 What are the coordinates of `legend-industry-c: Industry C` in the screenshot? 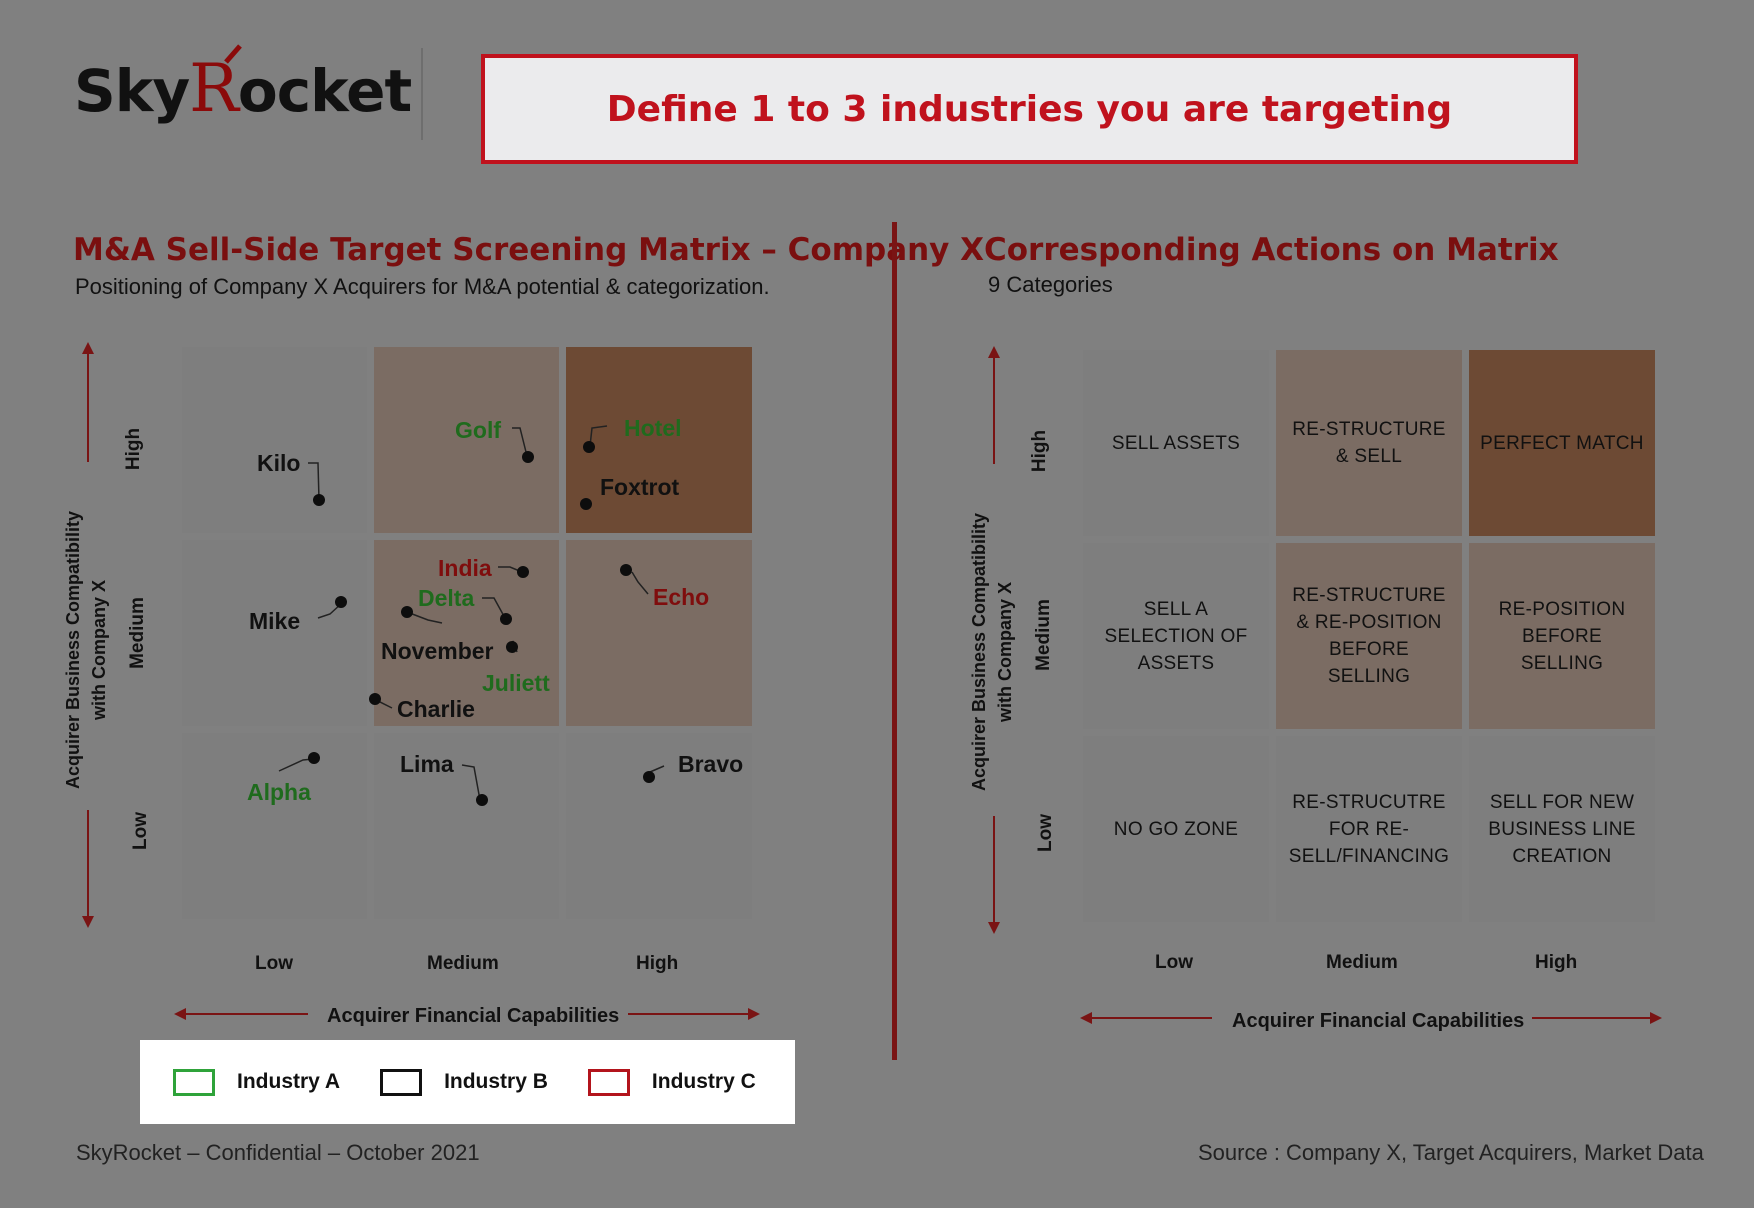 It's located at (671, 1082).